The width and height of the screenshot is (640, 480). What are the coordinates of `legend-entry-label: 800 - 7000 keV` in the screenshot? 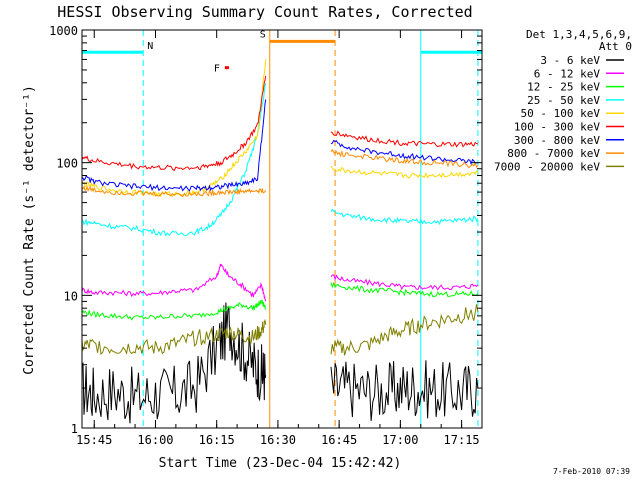 It's located at (553, 153).